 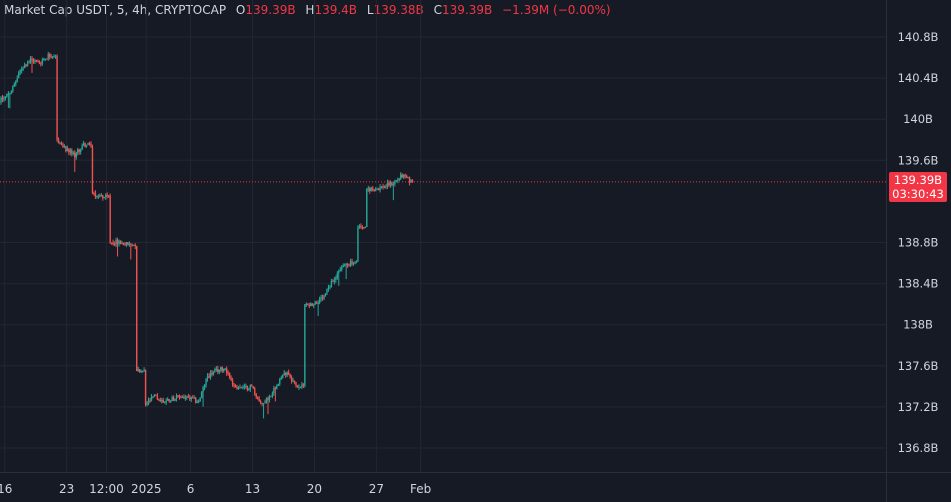 What do you see at coordinates (66, 489) in the screenshot?
I see `x-tick-label: 23` at bounding box center [66, 489].